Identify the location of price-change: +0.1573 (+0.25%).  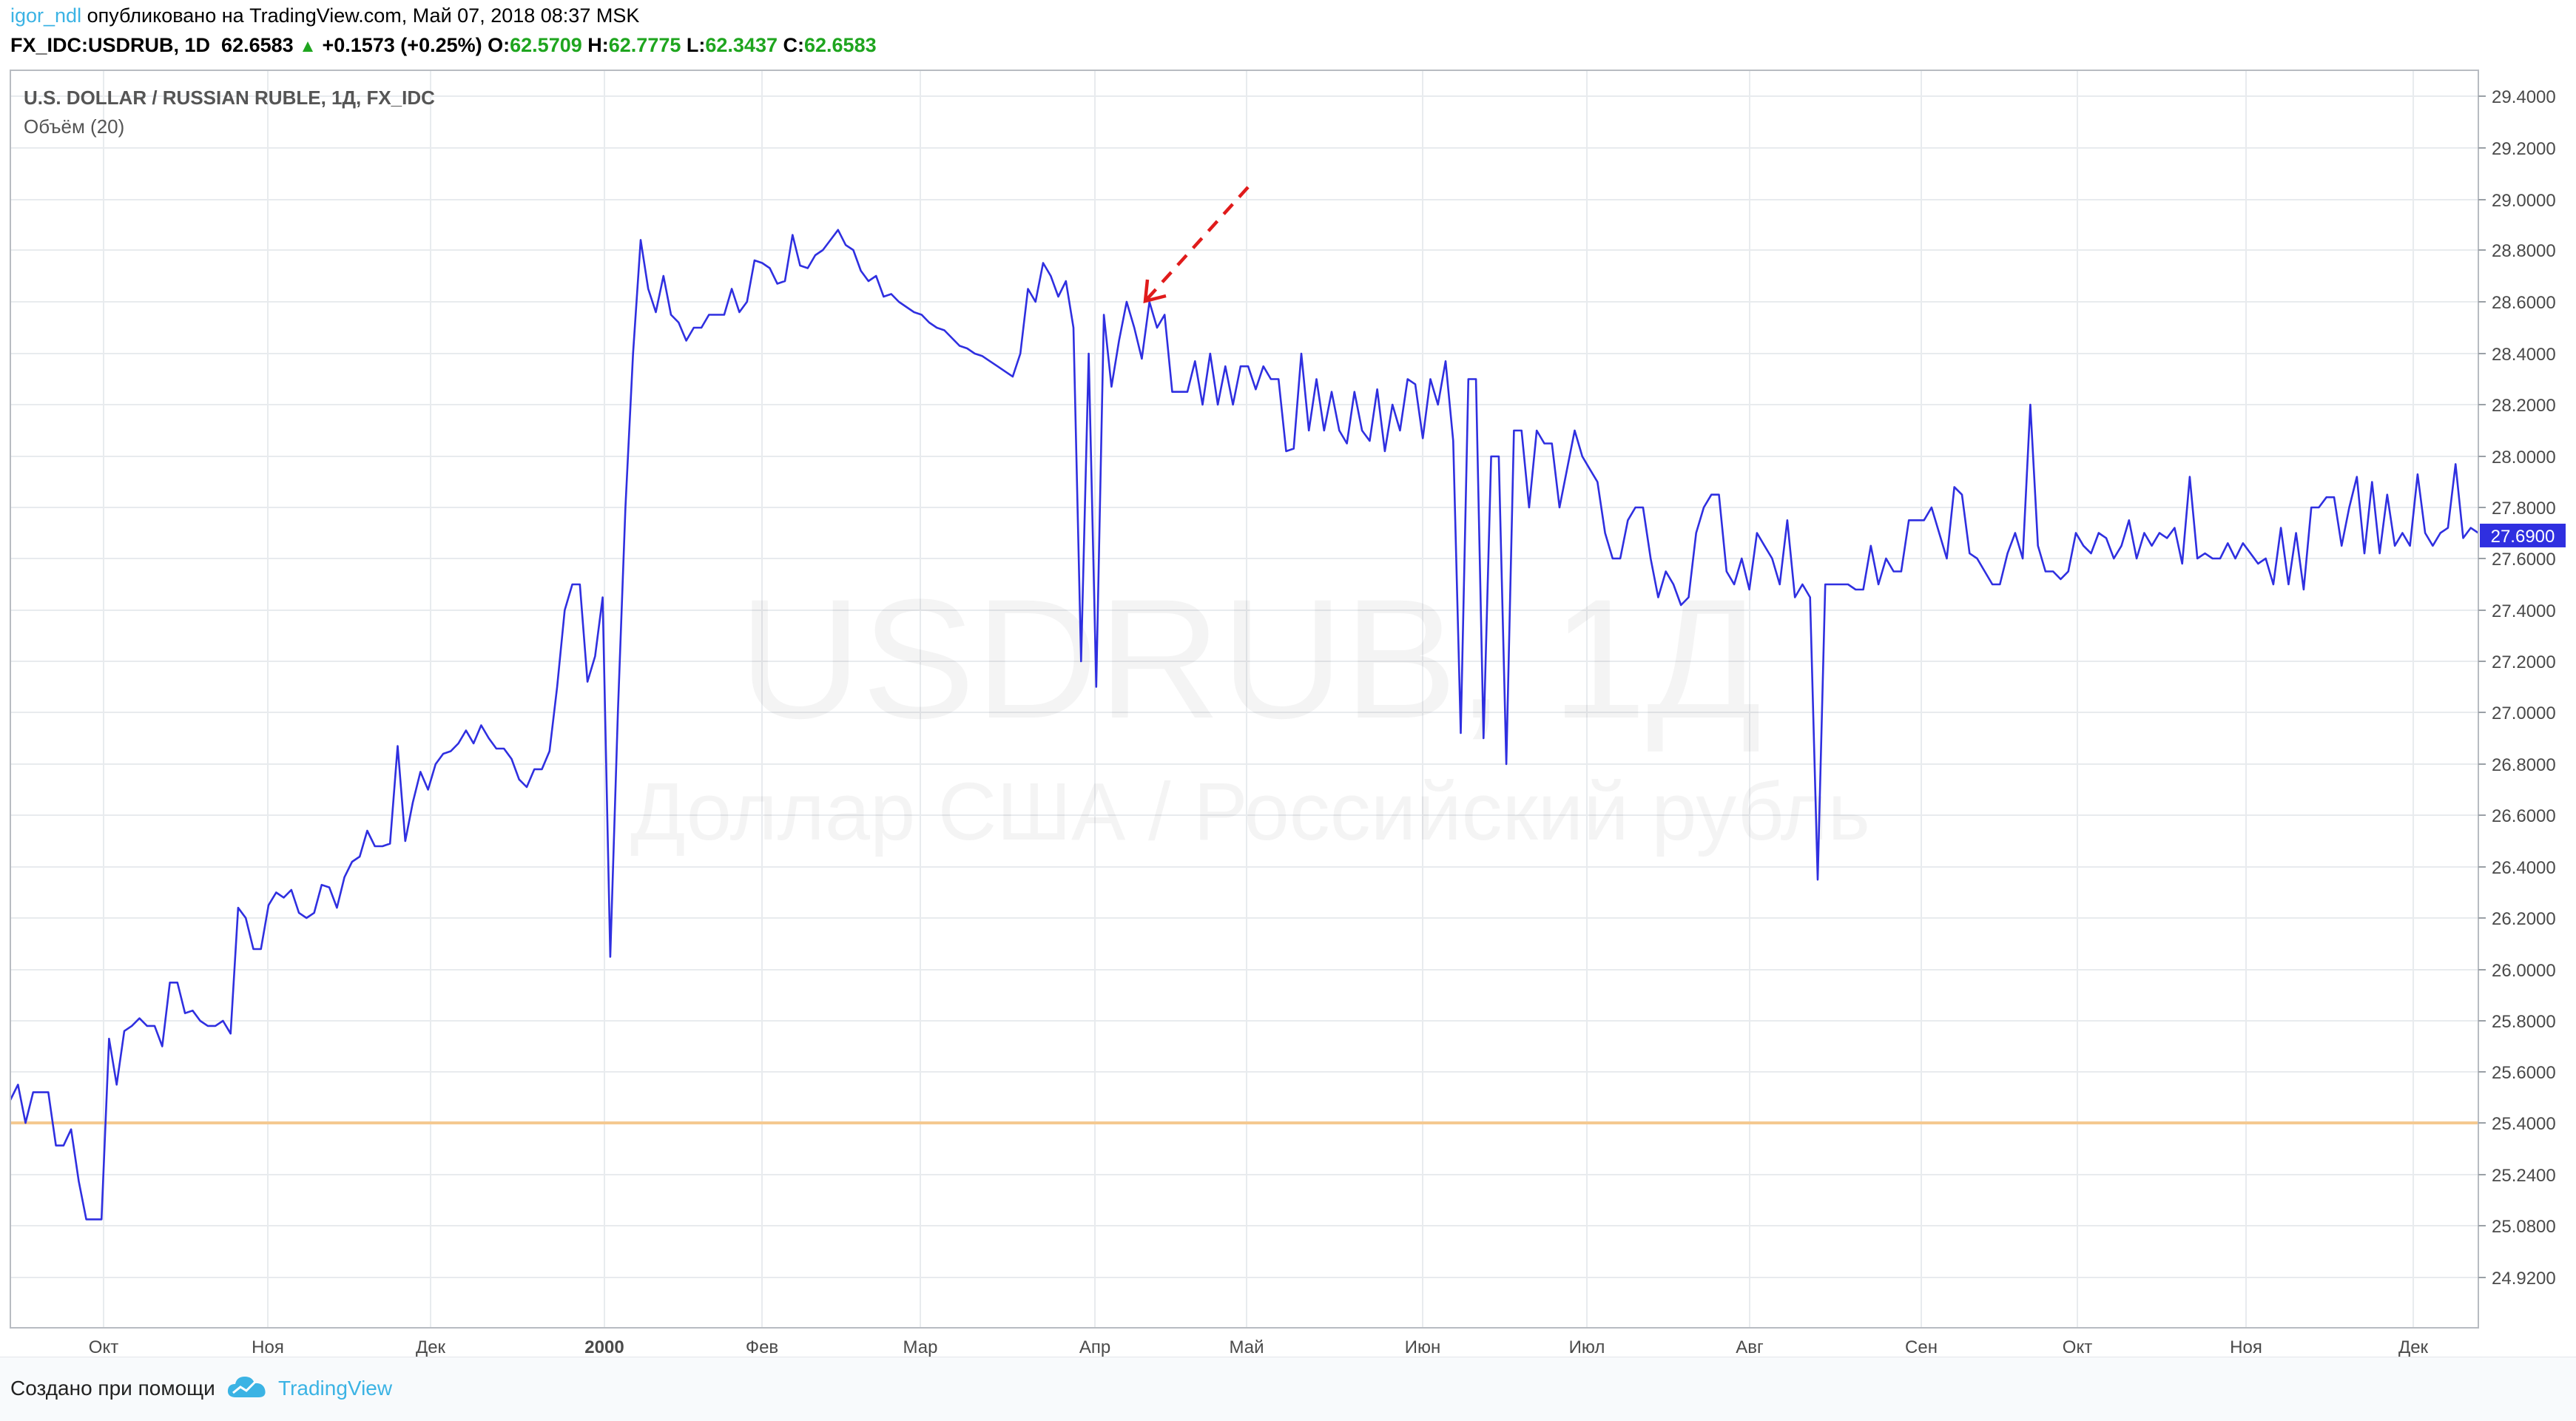
(402, 45).